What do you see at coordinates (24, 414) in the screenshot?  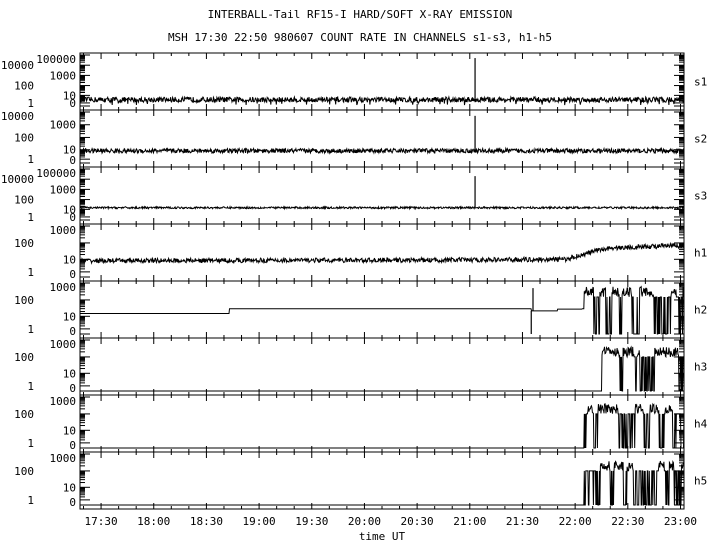 I see `ytick-label-h4: 100` at bounding box center [24, 414].